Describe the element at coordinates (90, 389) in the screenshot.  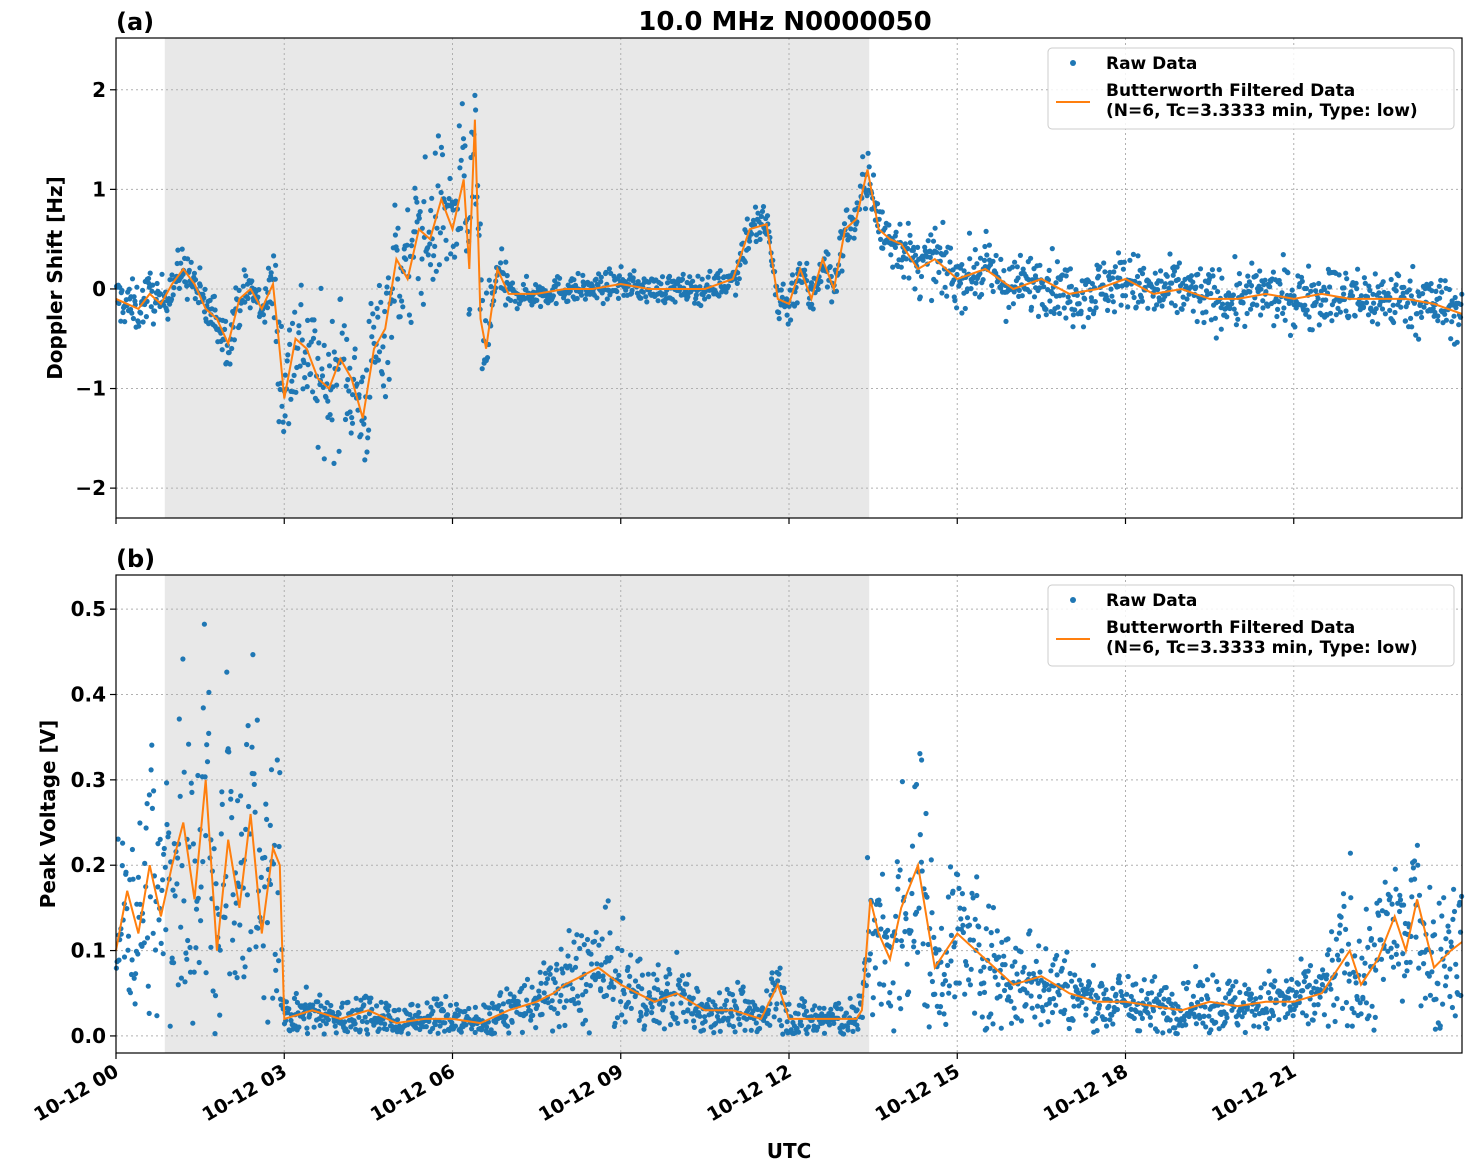
I see `y-tick-label: −1` at that location.